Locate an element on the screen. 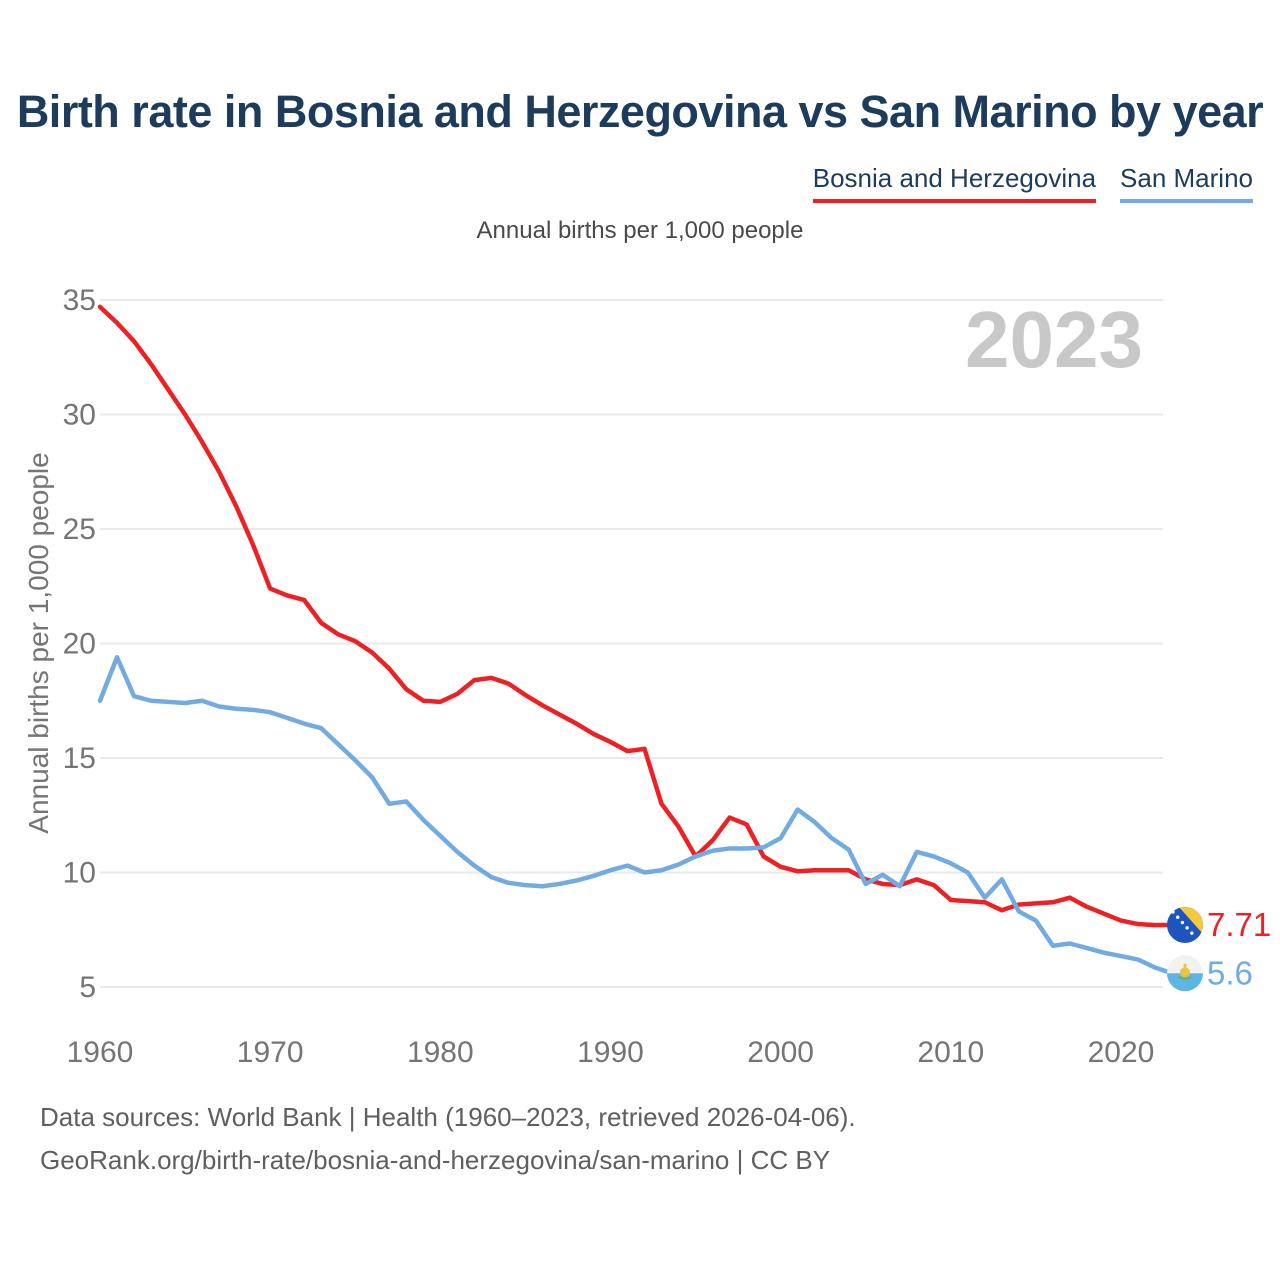 The image size is (1280, 1280). legend-item-bosnia: Bosnia and Herzegovina is located at coordinates (954, 183).